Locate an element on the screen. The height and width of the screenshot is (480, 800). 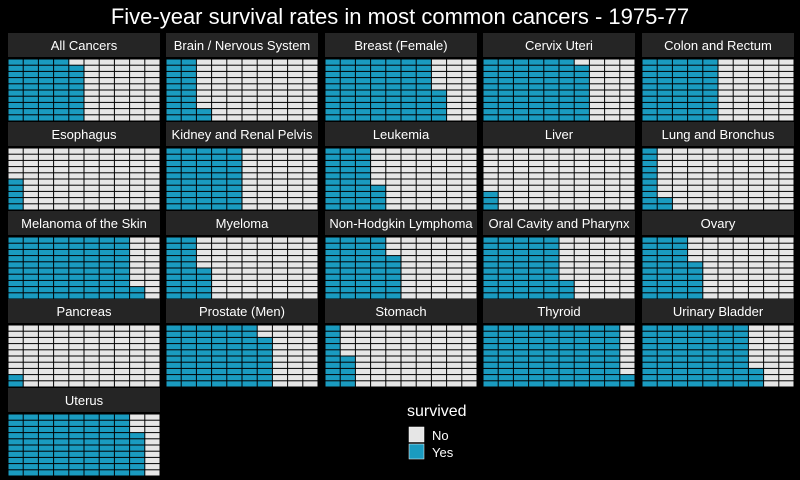
facet-label: Lung and Bronchus is located at coordinates (718, 134).